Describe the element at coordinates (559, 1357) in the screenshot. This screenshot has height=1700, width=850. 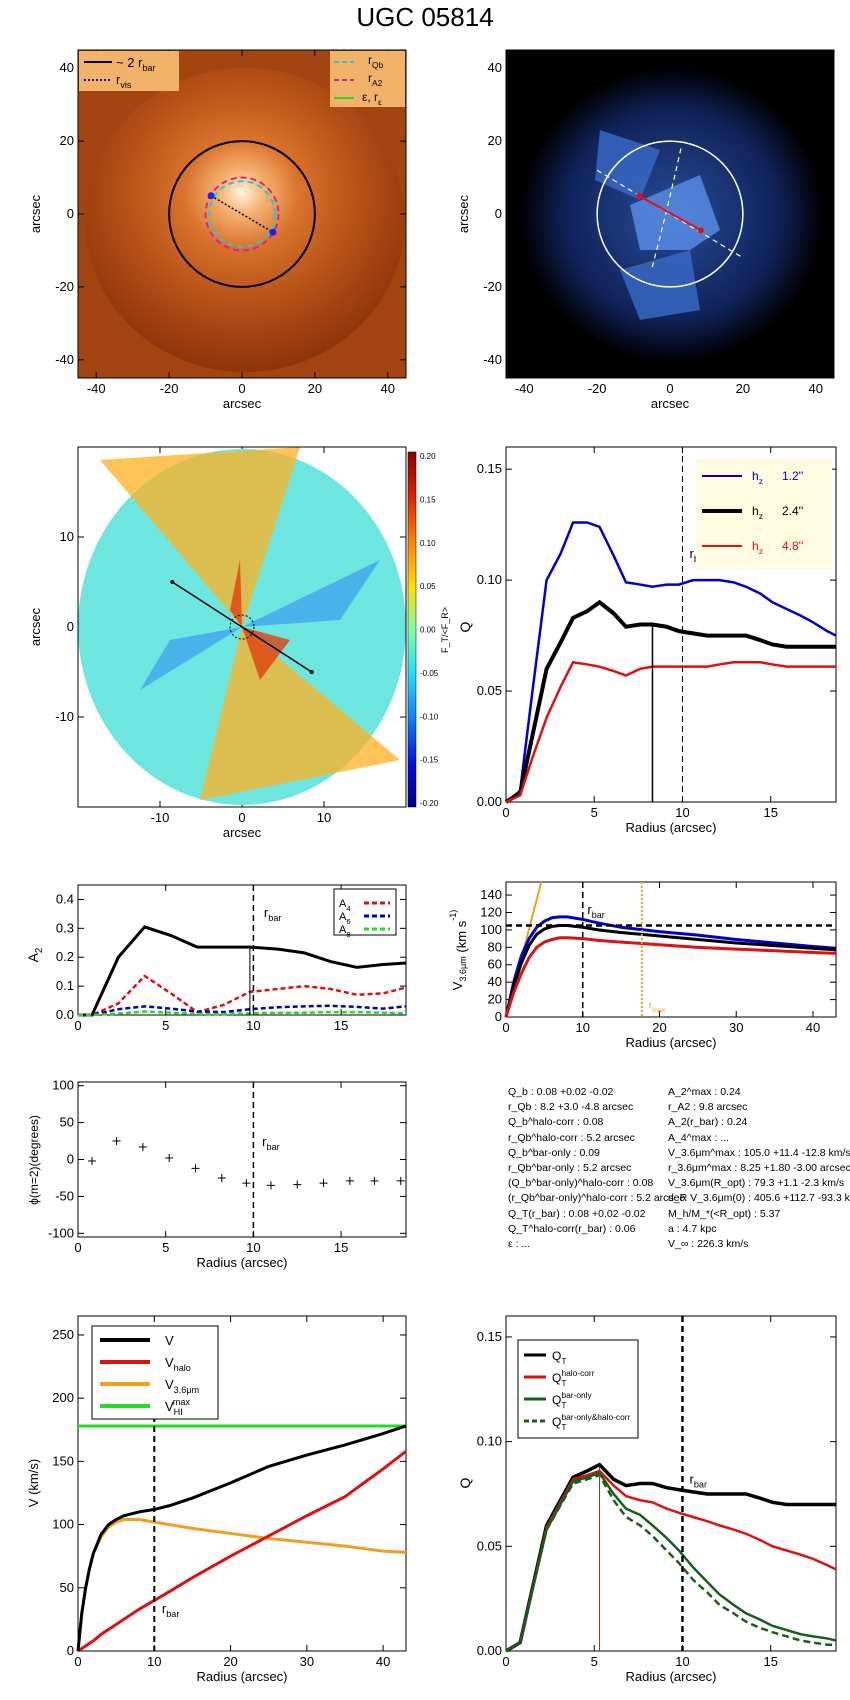
I see `qt-halo-legend-label: QT` at that location.